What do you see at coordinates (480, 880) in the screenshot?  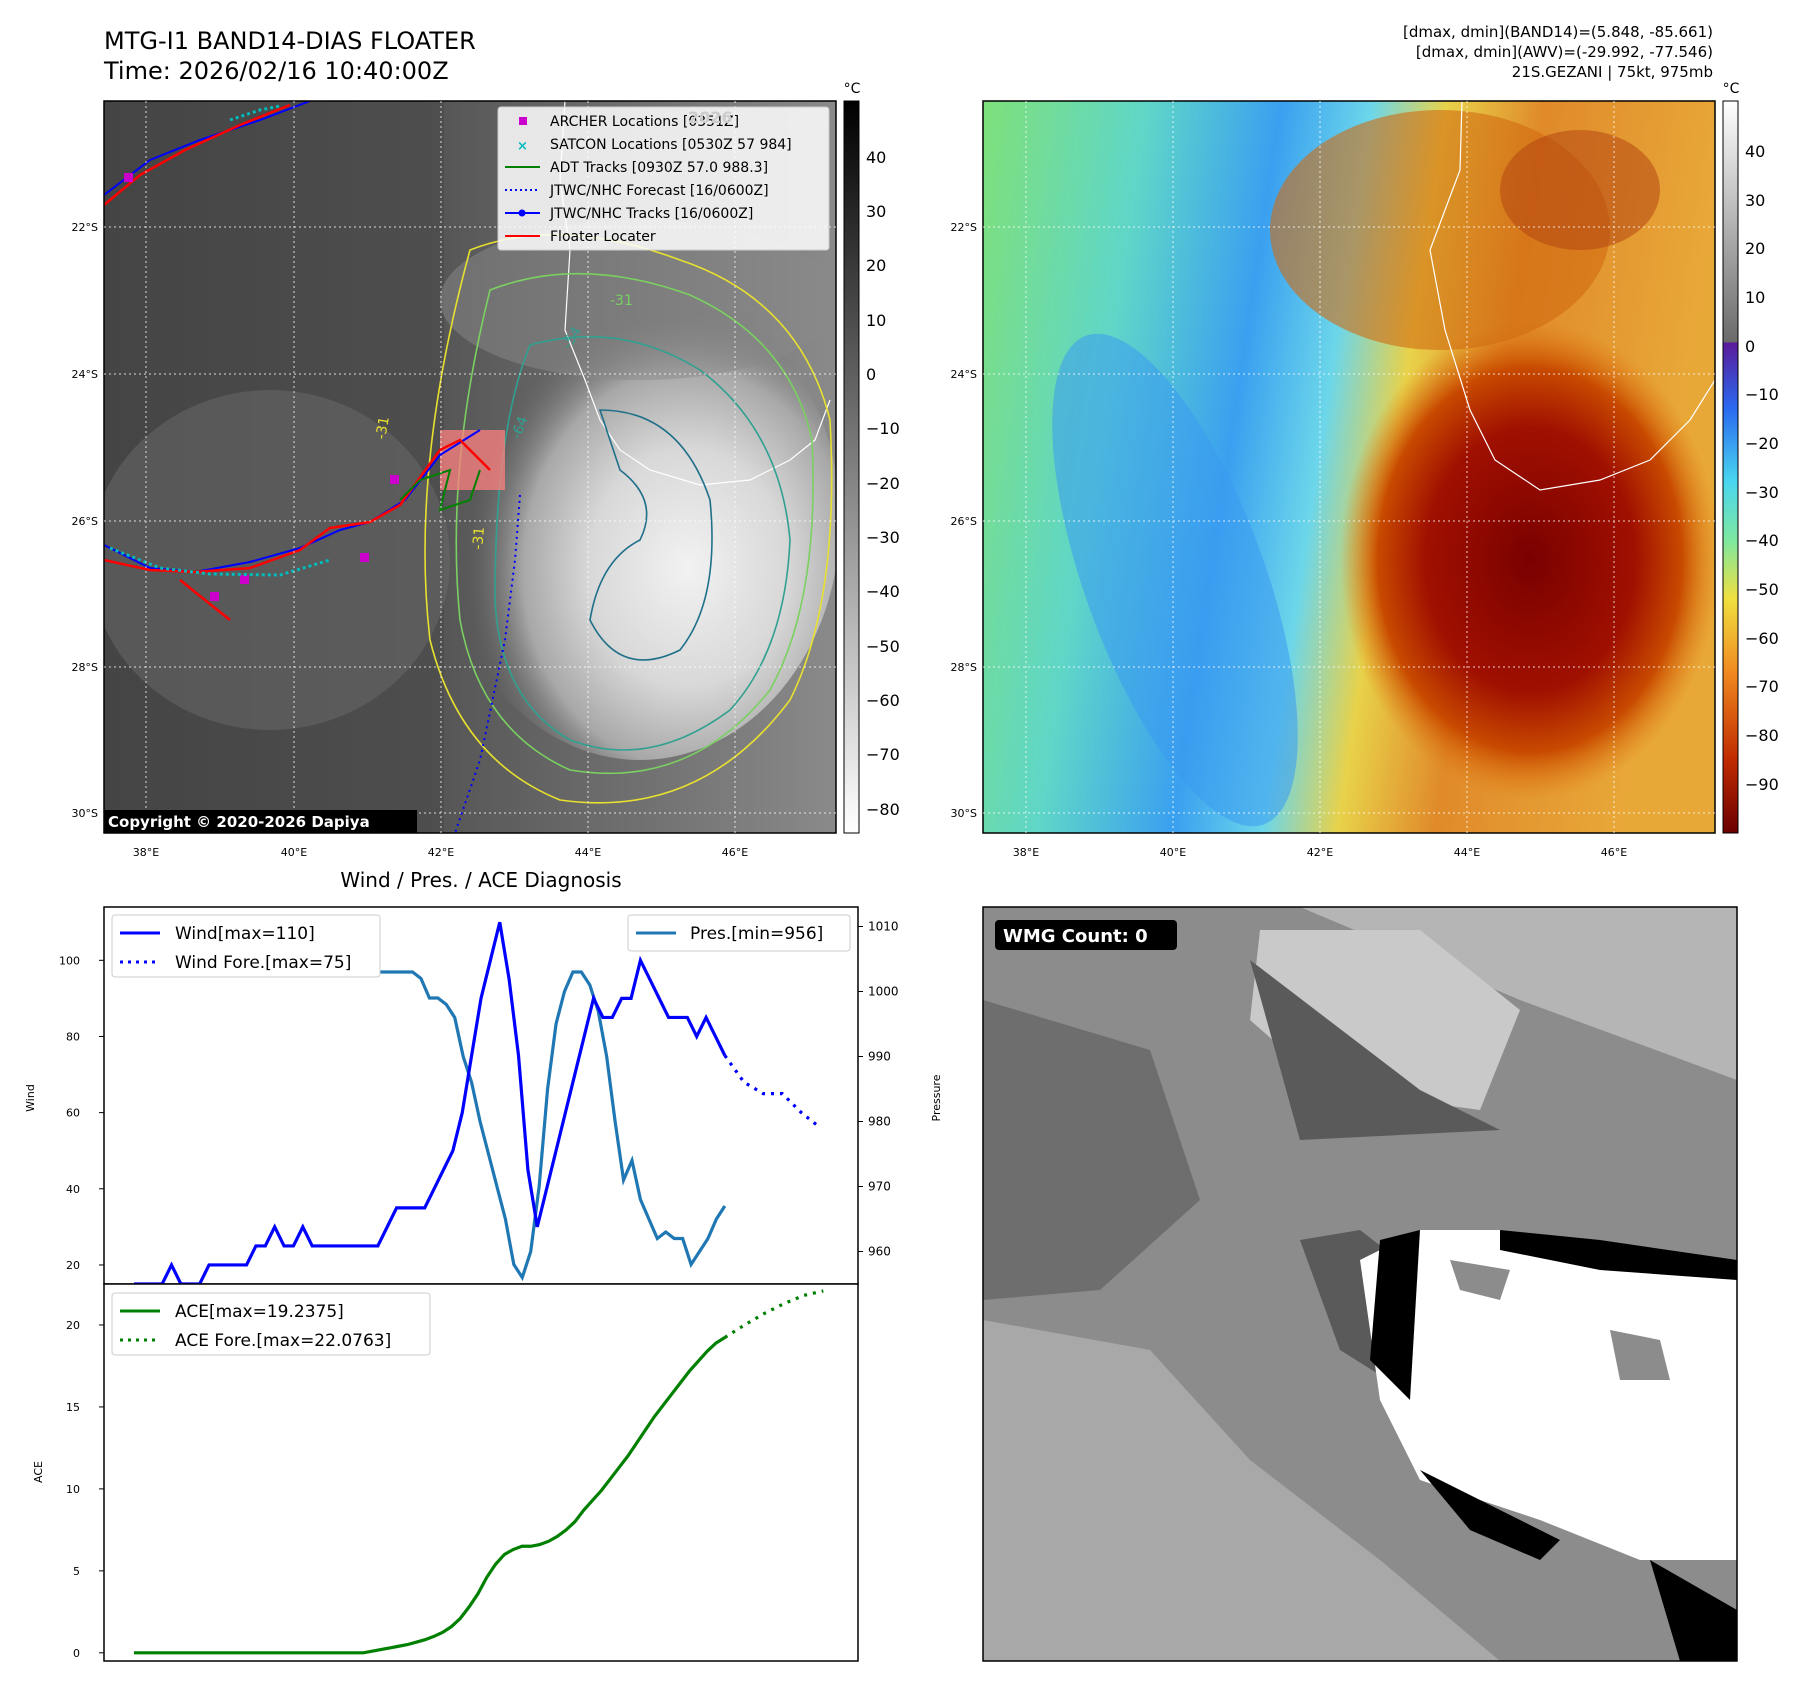 I see `diagnosis-title: Wind / Pres. / ACE Diagnosis` at bounding box center [480, 880].